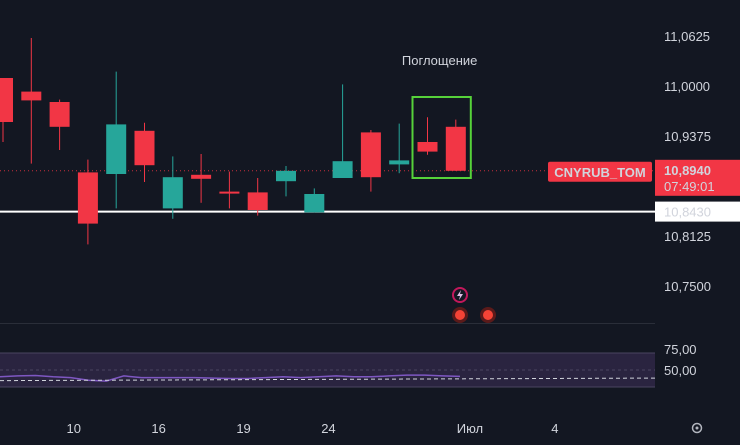 The image size is (740, 445). Describe the element at coordinates (680, 370) in the screenshot. I see `rsi-tick-label: 50,00` at that location.